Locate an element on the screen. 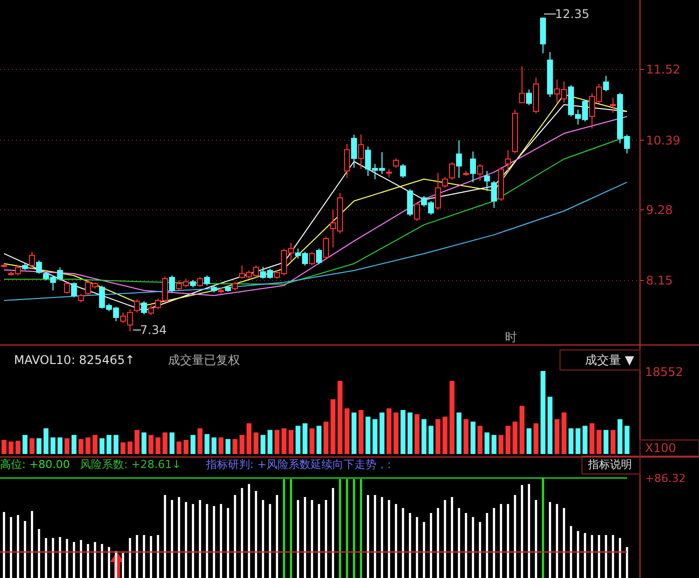 The width and height of the screenshot is (699, 578). text: +86.32 is located at coordinates (665, 478).